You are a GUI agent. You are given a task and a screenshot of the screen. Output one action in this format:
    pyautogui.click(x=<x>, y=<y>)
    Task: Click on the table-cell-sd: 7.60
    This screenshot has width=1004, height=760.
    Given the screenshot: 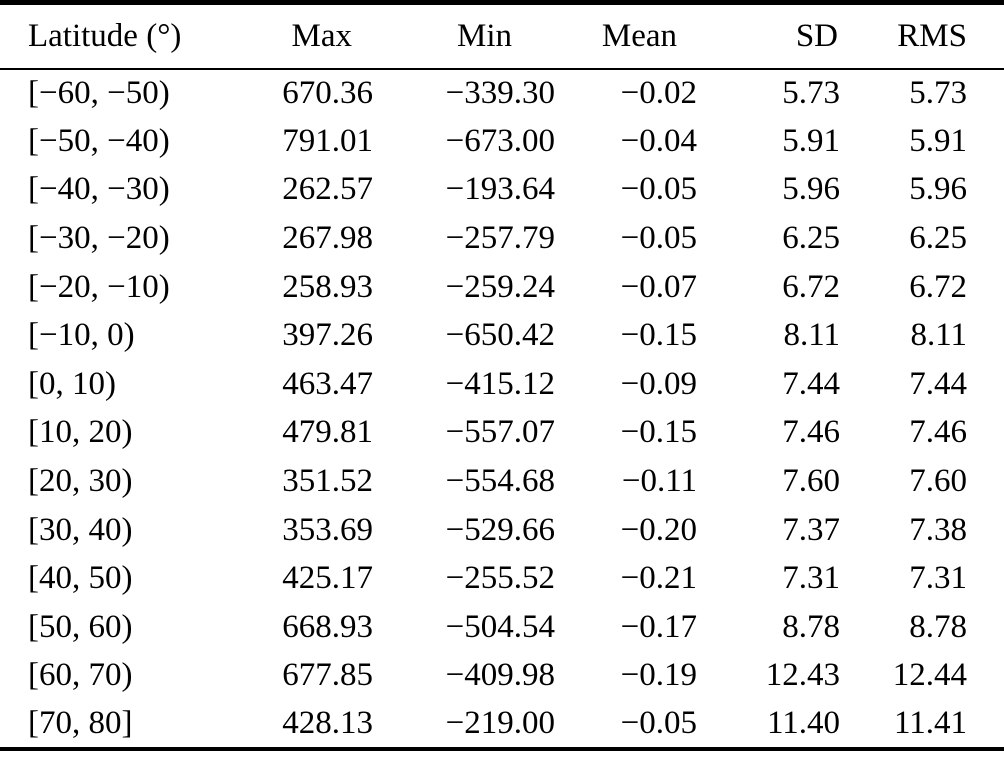 What is the action you would take?
    pyautogui.click(x=811, y=481)
    